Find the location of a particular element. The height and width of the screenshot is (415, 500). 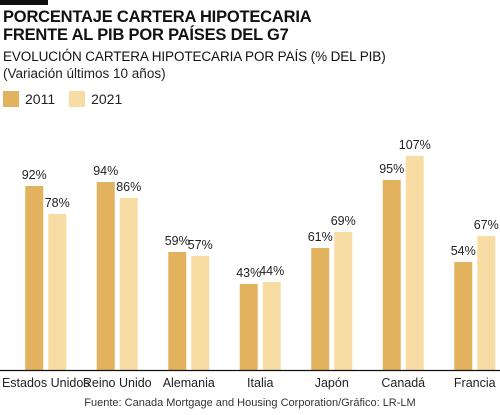

data-label-italia-2021: 44% is located at coordinates (271, 271).